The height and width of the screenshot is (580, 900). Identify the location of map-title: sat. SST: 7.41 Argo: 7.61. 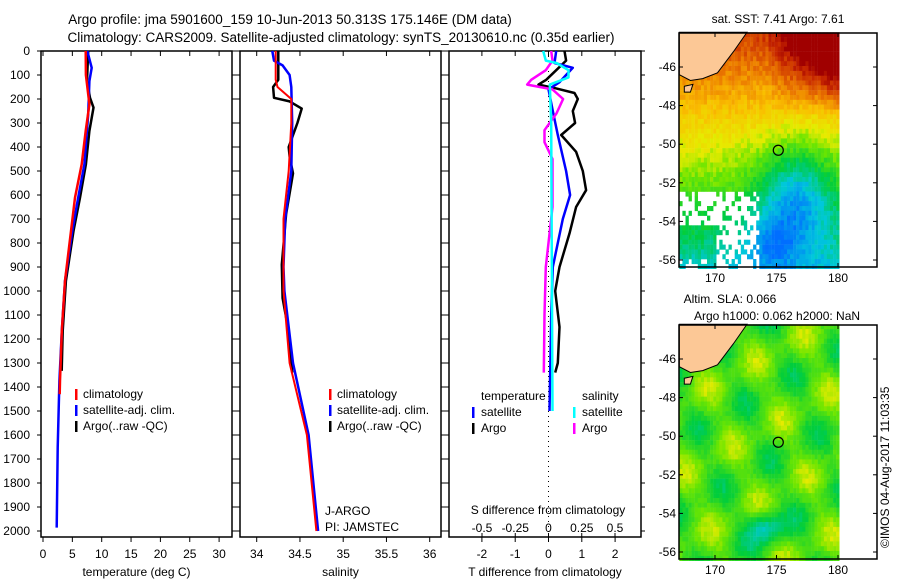
(778, 19).